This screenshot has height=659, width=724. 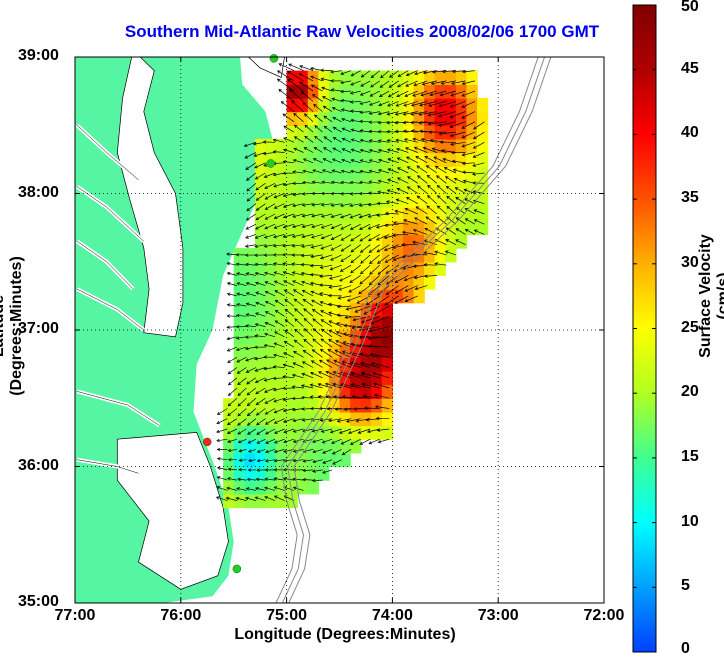 I want to click on x-tick-label: 74:00, so click(x=392, y=615).